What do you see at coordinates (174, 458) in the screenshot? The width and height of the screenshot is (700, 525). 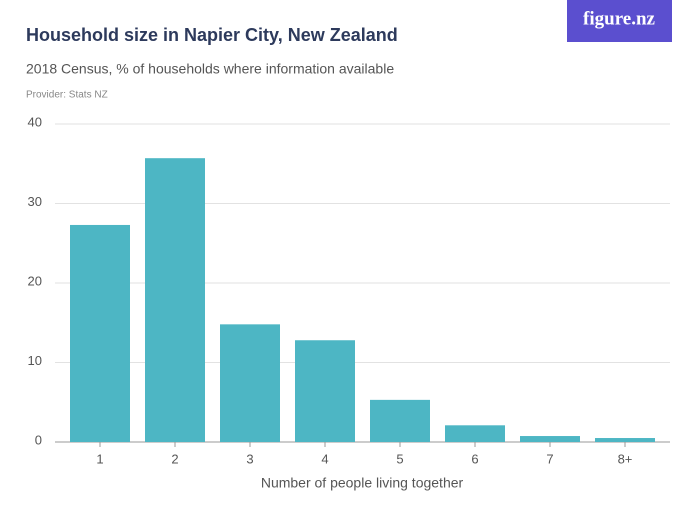 I see `x-tick-label: 2` at bounding box center [174, 458].